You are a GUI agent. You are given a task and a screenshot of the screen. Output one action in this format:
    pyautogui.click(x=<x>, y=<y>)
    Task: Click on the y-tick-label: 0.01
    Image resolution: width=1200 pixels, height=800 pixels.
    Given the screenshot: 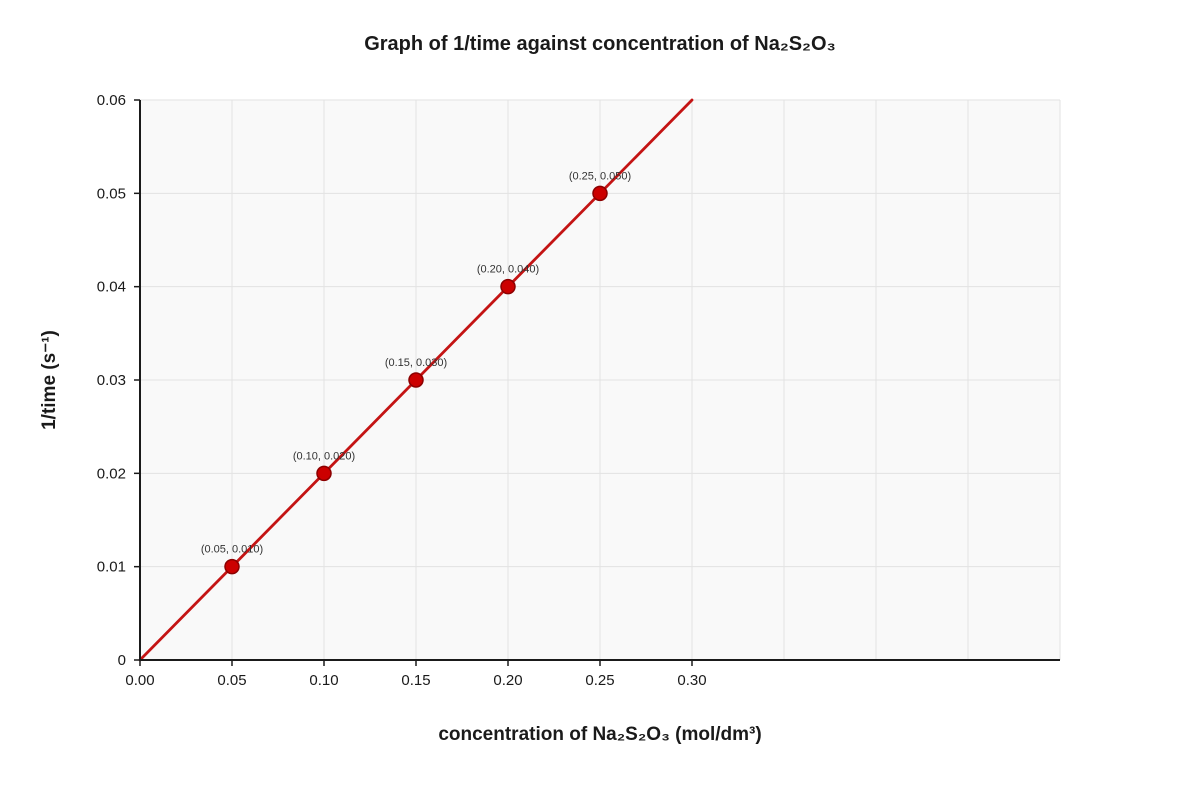 What is the action you would take?
    pyautogui.click(x=111, y=567)
    